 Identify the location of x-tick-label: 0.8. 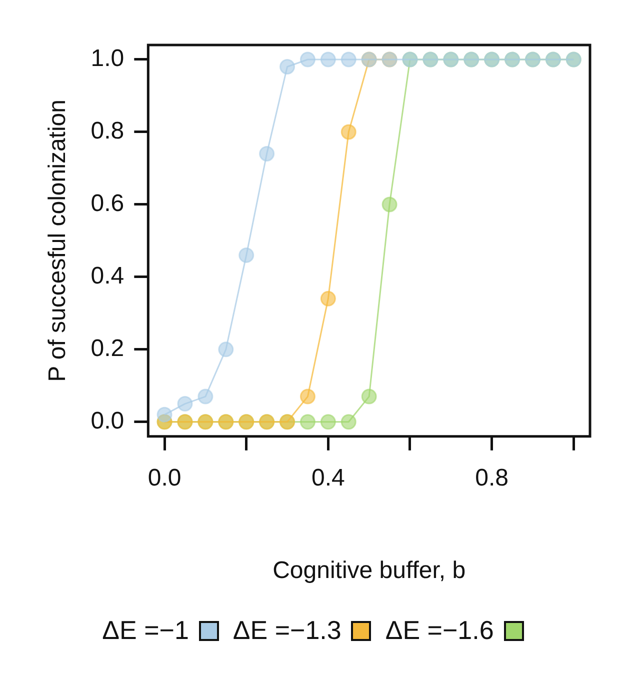
(491, 478).